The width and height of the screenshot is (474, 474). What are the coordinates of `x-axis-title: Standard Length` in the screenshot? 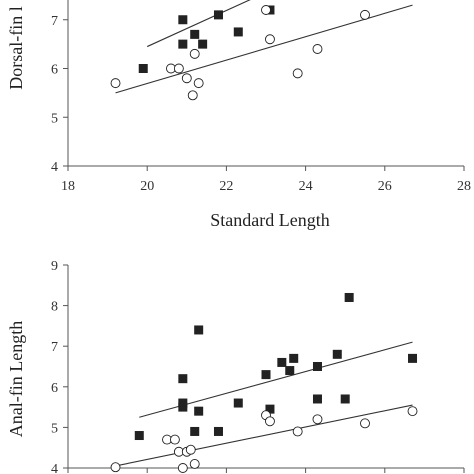 It's located at (269, 220).